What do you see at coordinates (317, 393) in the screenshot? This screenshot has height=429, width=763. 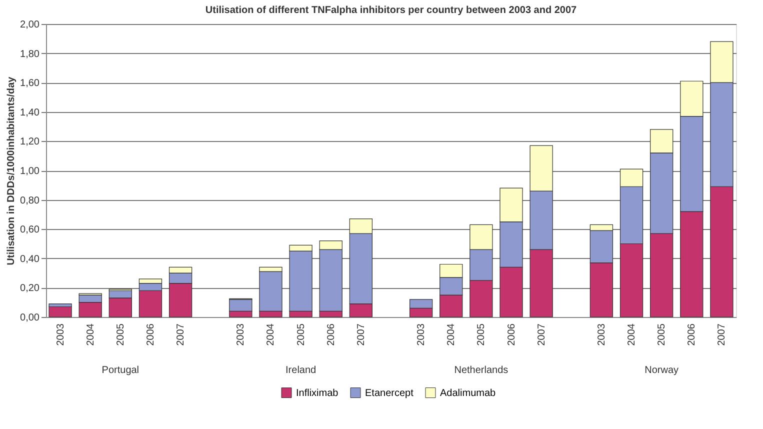 I see `legend-label: Infliximab` at bounding box center [317, 393].